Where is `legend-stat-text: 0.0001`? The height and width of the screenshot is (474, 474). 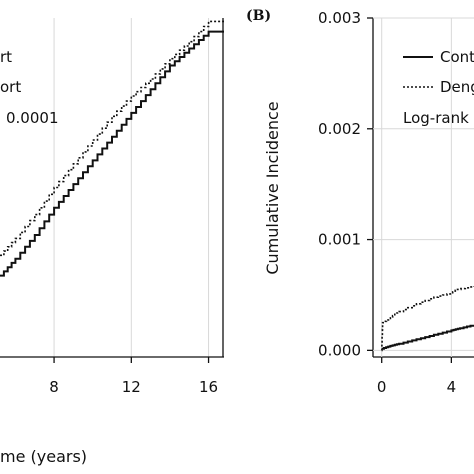
legend-stat-text: 0.0001 is located at coordinates (32, 118).